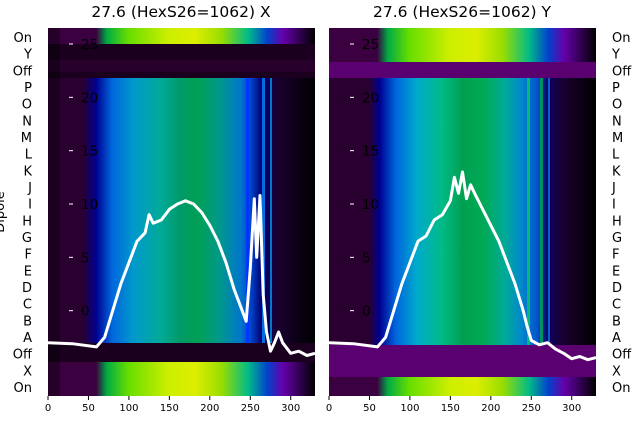  I want to click on heatmap-band-off-top, so click(462, 70).